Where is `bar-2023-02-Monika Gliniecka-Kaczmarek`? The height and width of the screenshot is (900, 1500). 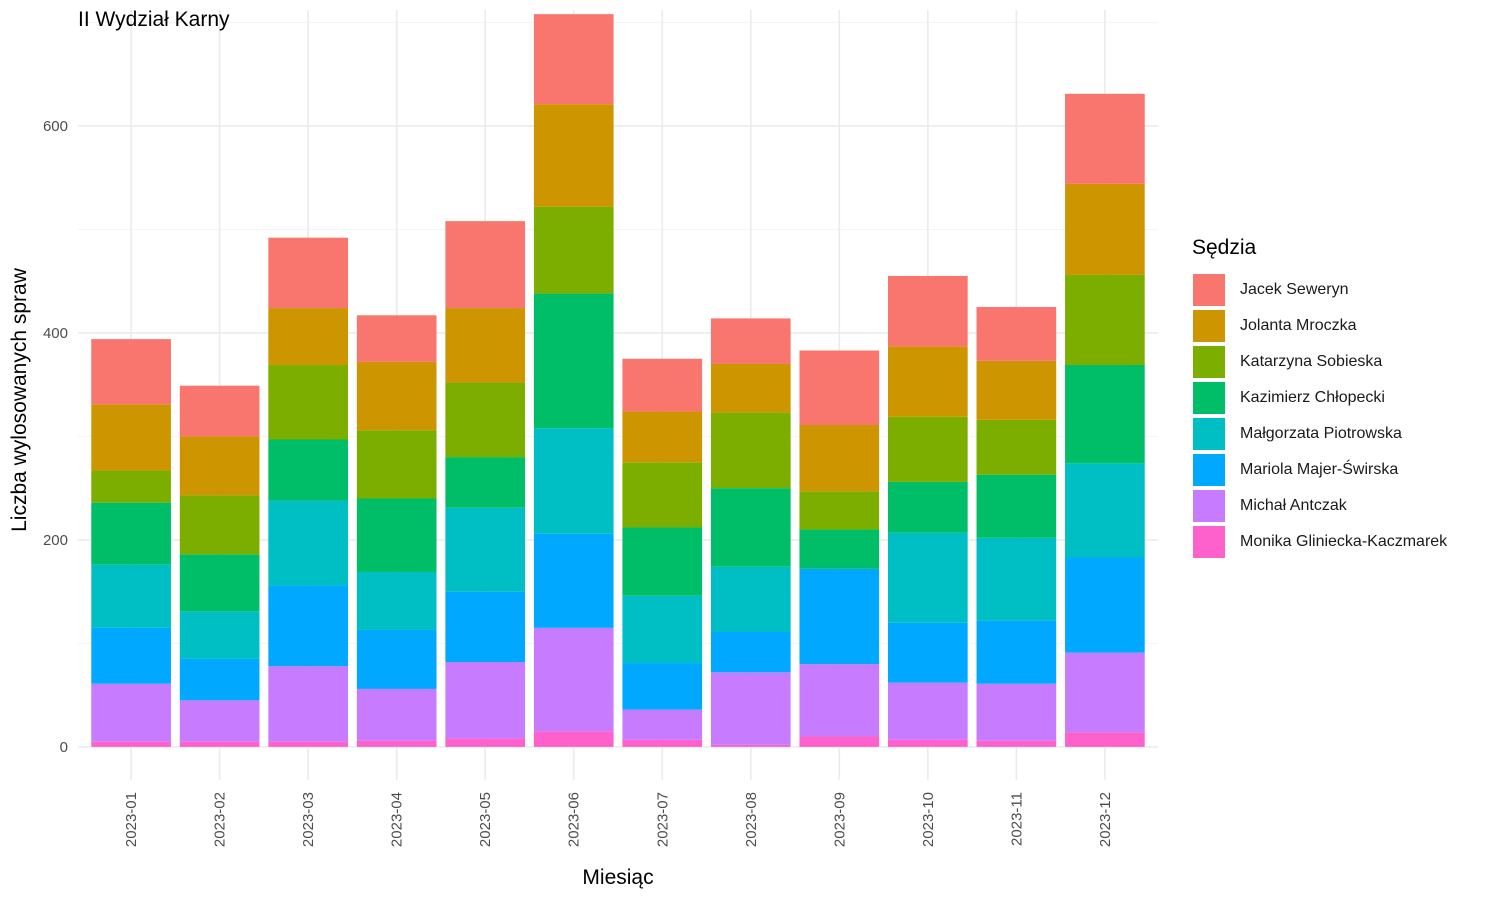
bar-2023-02-Monika Gliniecka-Kaczmarek is located at coordinates (219, 744).